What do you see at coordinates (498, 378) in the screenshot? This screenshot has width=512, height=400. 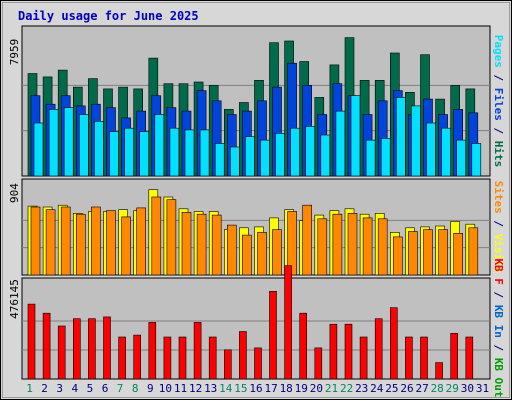 I see `legend-item: KB Out` at bounding box center [498, 378].